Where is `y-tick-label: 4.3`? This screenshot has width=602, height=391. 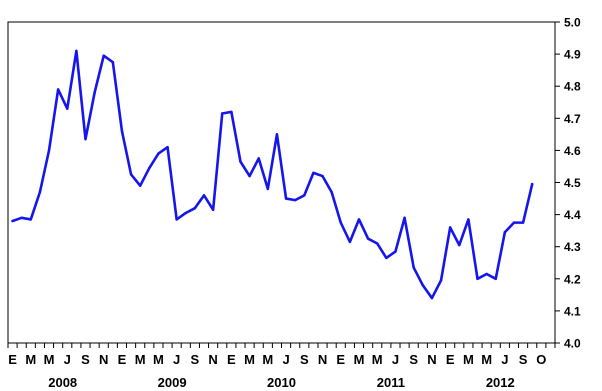
y-tick-label: 4.3 is located at coordinates (572, 247).